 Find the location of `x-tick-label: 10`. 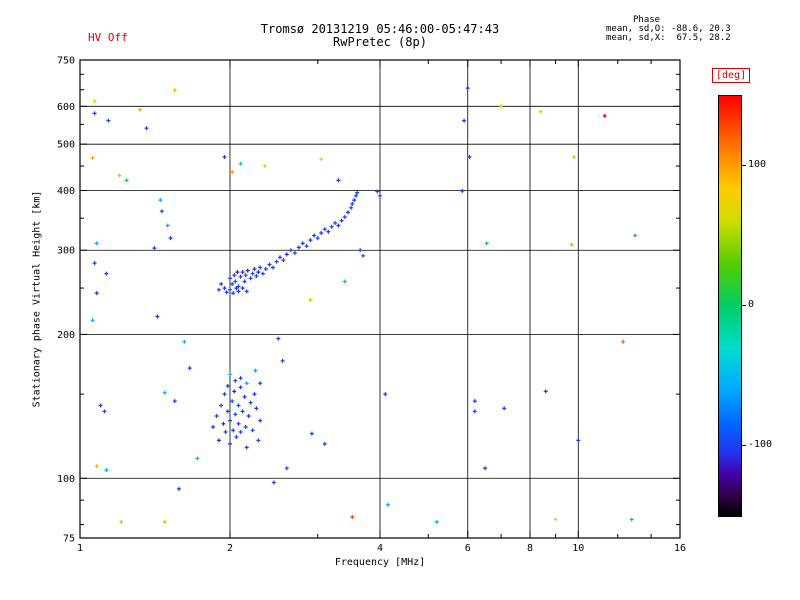

x-tick-label: 10 is located at coordinates (578, 548).